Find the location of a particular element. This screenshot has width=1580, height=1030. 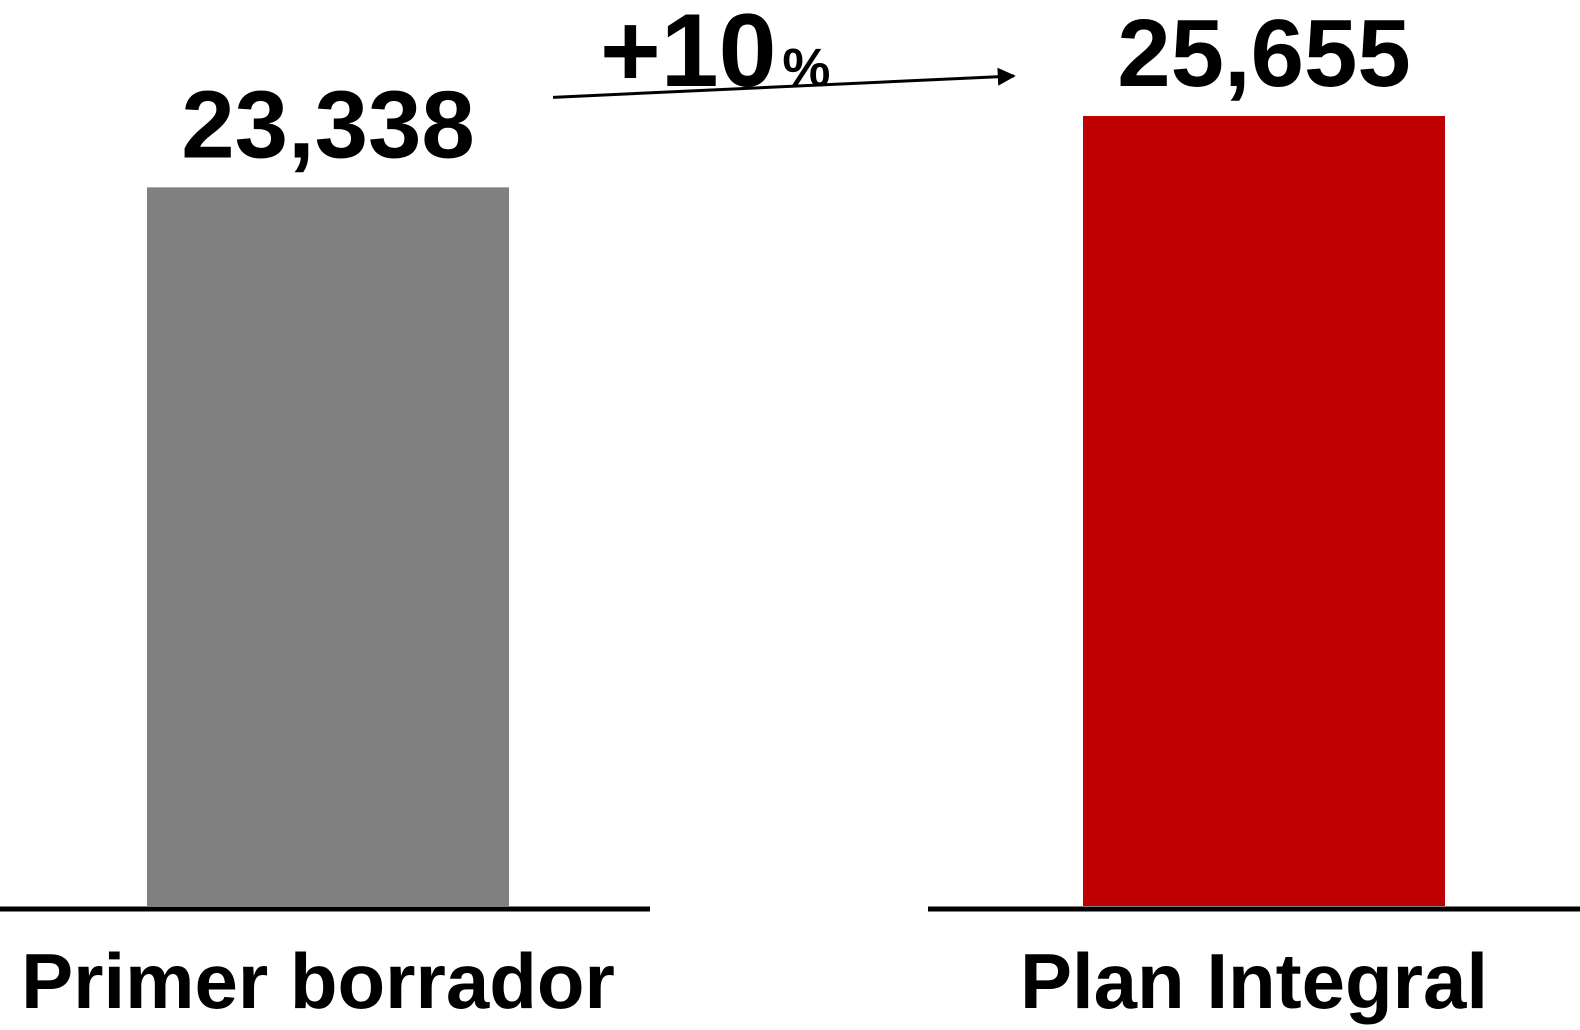

change-label: +10% is located at coordinates (715, 54).